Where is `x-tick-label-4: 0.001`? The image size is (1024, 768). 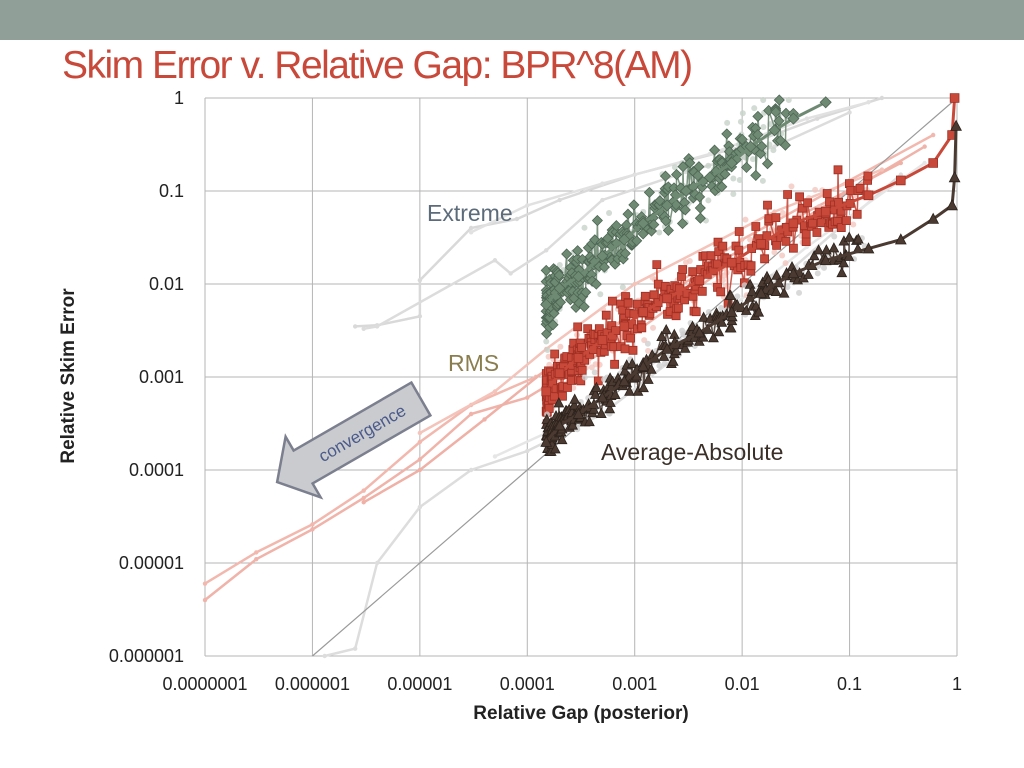
x-tick-label-4: 0.001 is located at coordinates (634, 684).